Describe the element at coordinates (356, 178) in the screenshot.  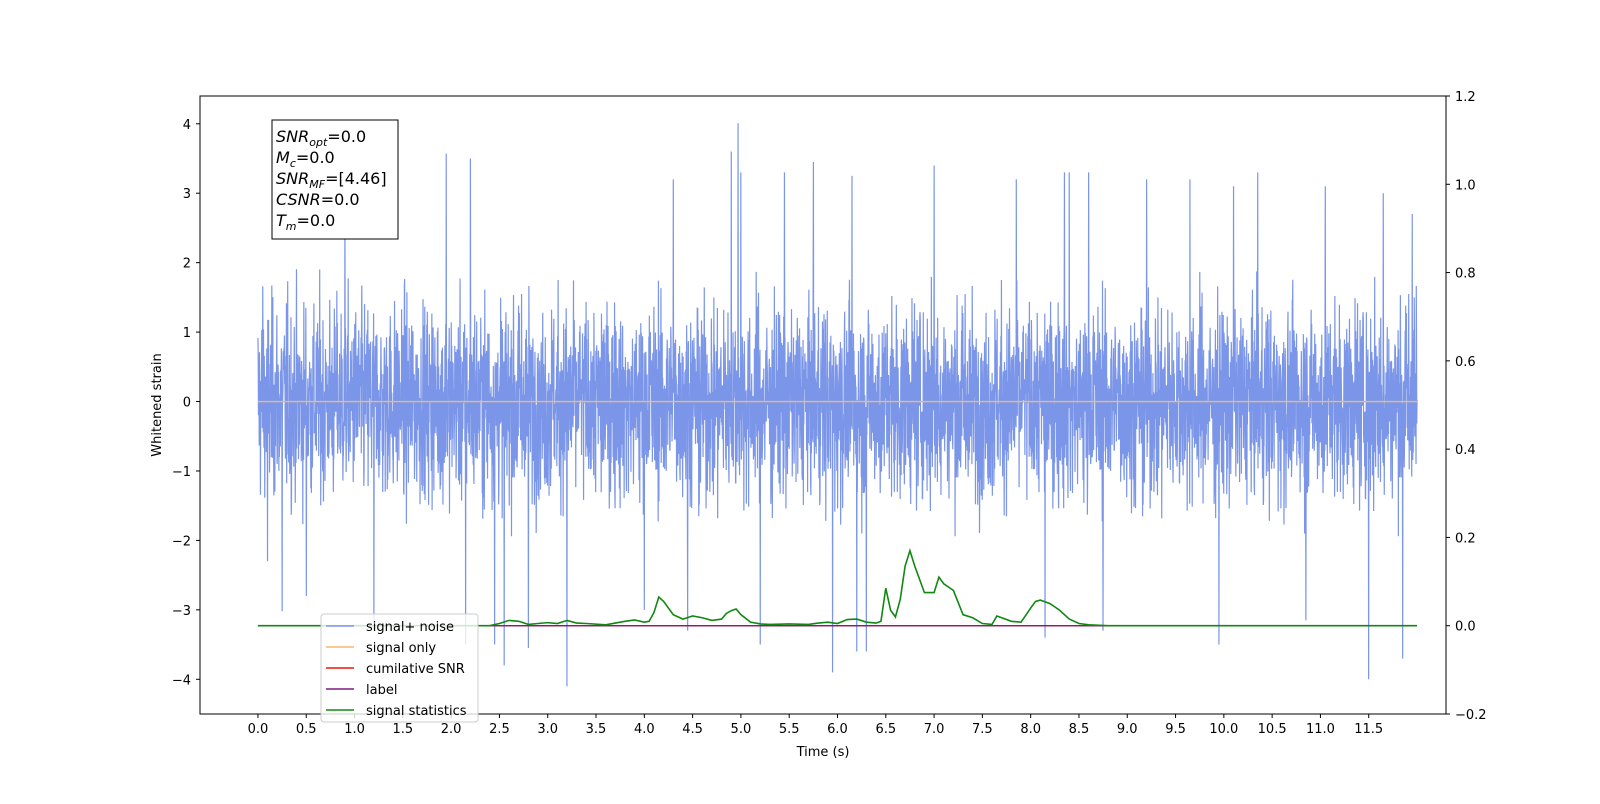
I see `annotation-value: =[4.46]` at that location.